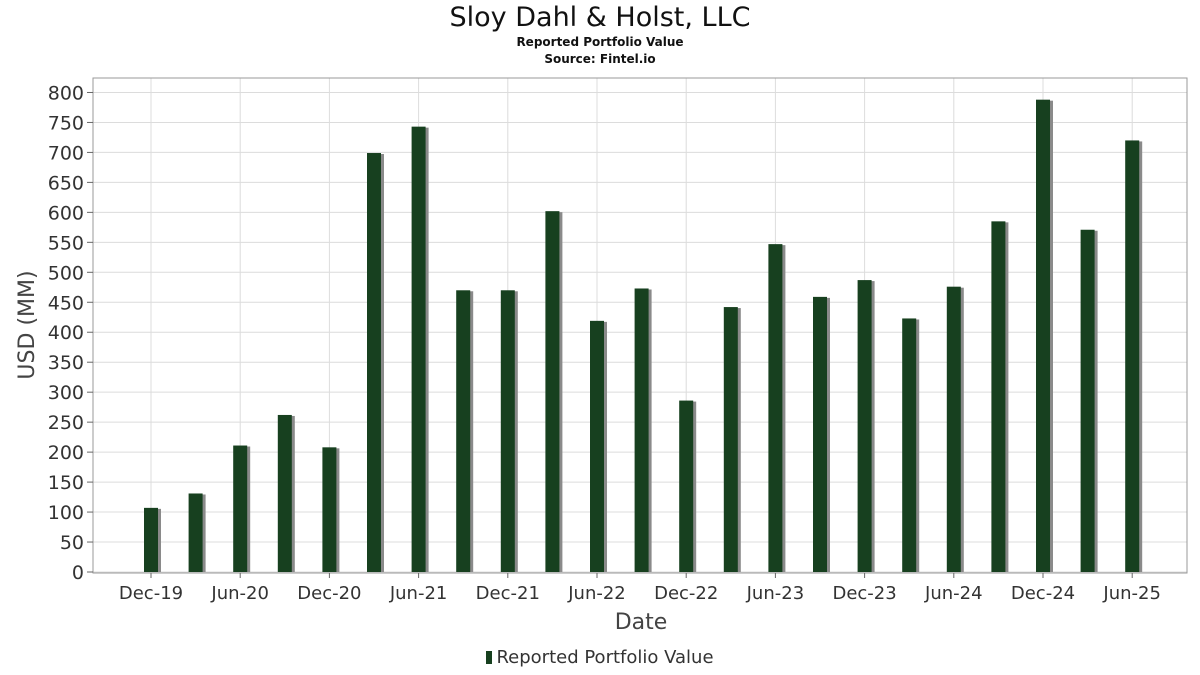 The width and height of the screenshot is (1200, 675). Describe the element at coordinates (605, 657) in the screenshot. I see `legend-label: Reported Portfolio Value` at that location.